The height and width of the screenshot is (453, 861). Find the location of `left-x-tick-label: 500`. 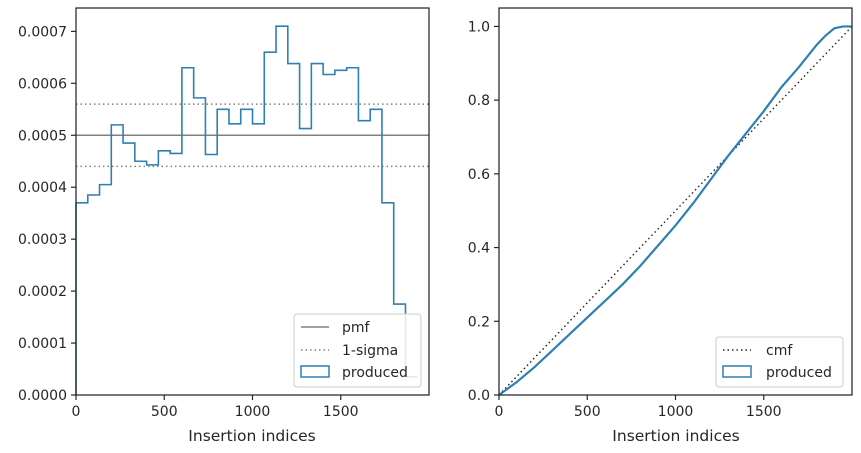

left-x-tick-label: 500 is located at coordinates (164, 412).